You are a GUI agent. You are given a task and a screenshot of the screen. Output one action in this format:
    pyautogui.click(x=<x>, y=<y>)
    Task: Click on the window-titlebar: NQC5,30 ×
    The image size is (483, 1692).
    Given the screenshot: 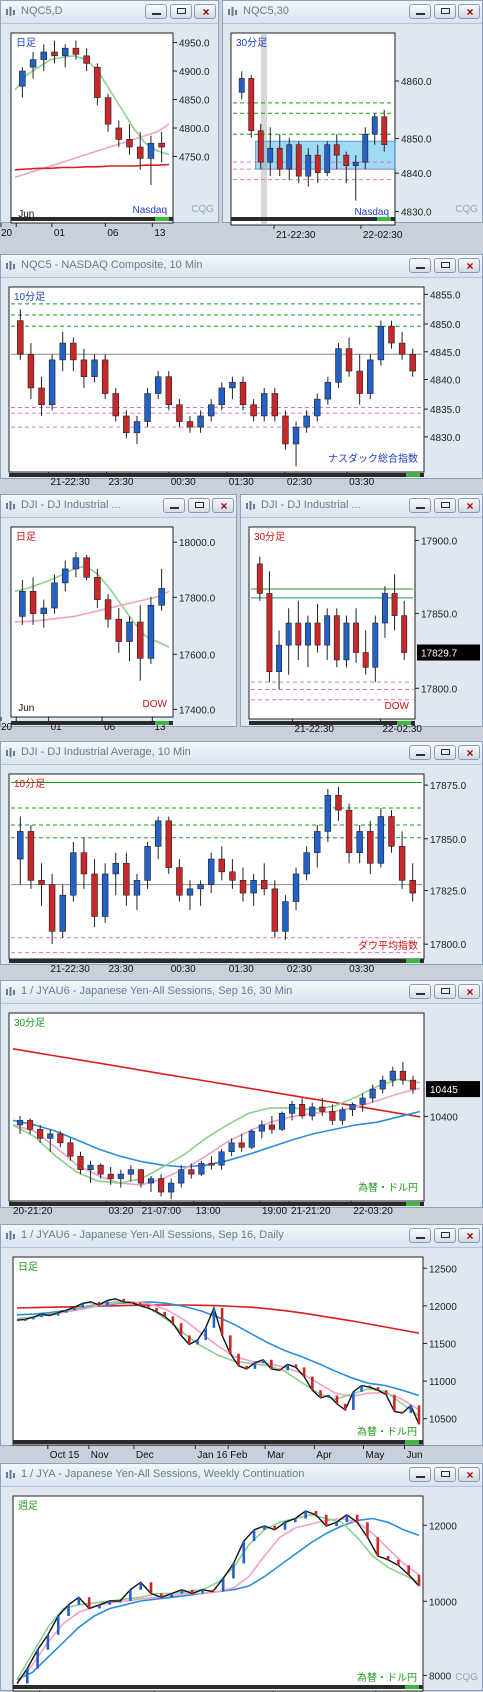 What is the action you would take?
    pyautogui.click(x=352, y=12)
    